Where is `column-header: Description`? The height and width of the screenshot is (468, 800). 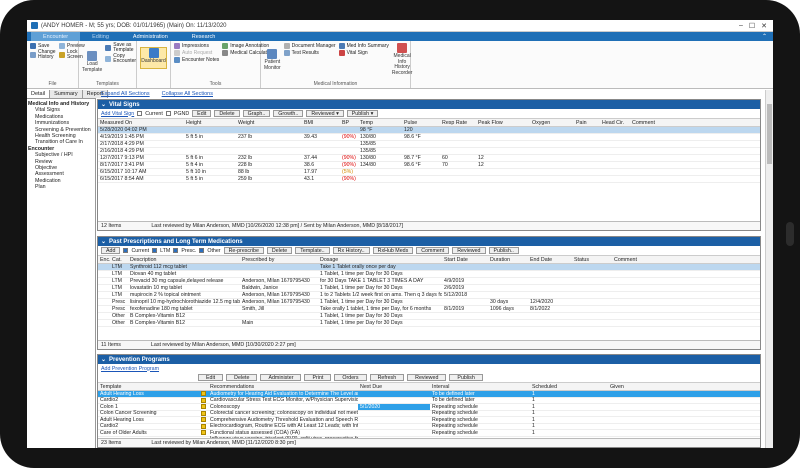
column-header: Description is located at coordinates (143, 259).